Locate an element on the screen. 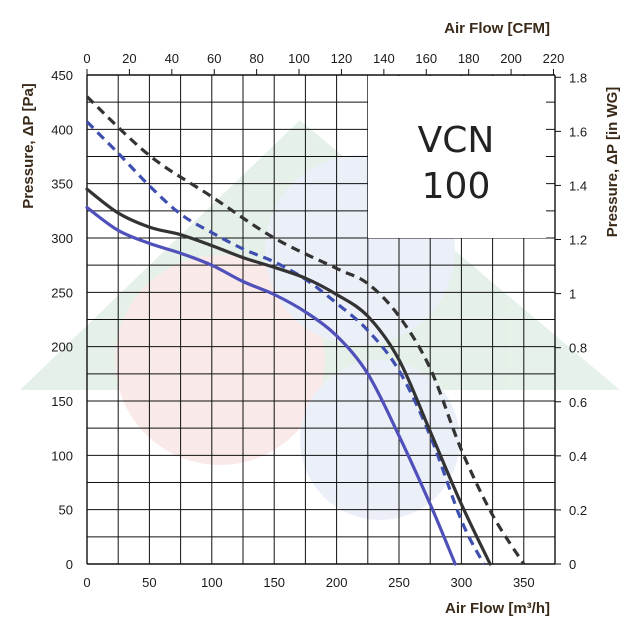 The width and height of the screenshot is (640, 640). x-tick-label-top: 100 is located at coordinates (299, 58).